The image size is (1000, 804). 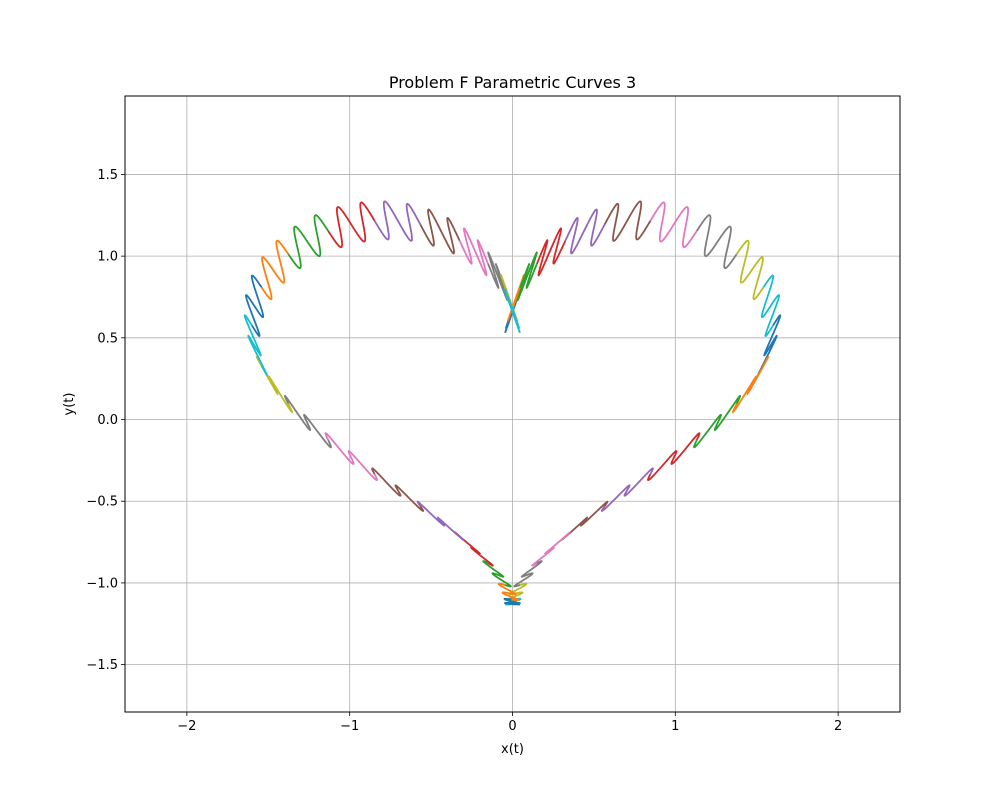 I want to click on x-tick-label: 2, so click(x=838, y=726).